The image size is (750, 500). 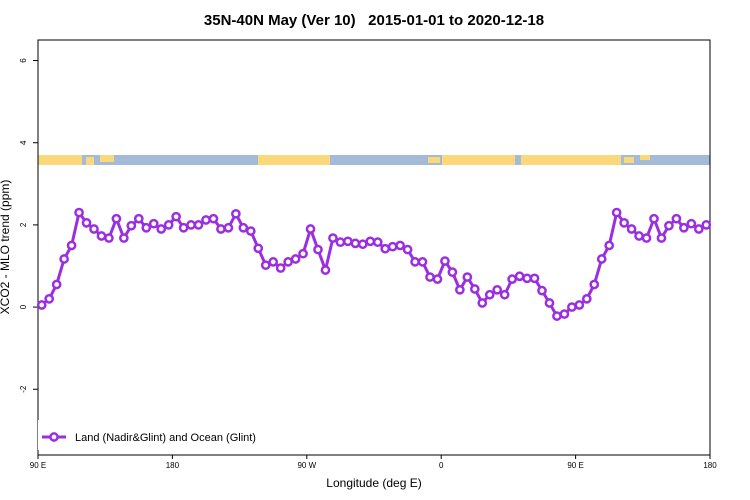 What do you see at coordinates (23, 389) in the screenshot?
I see `y-tick-label: -2` at bounding box center [23, 389].